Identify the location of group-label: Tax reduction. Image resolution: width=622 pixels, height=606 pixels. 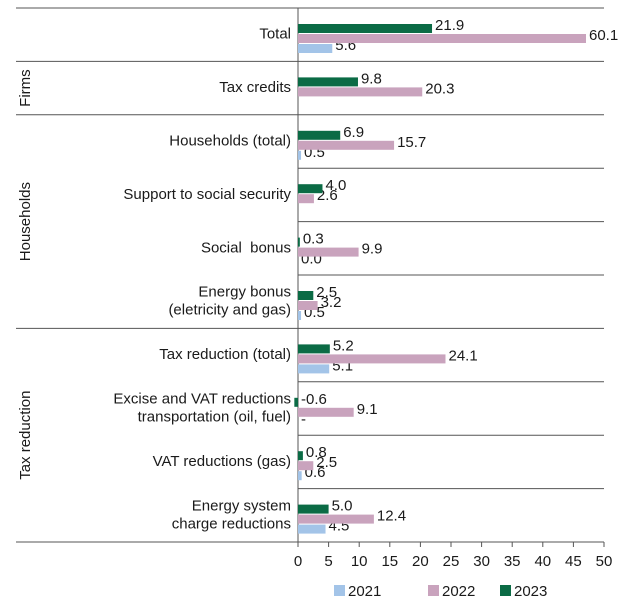
(25, 435).